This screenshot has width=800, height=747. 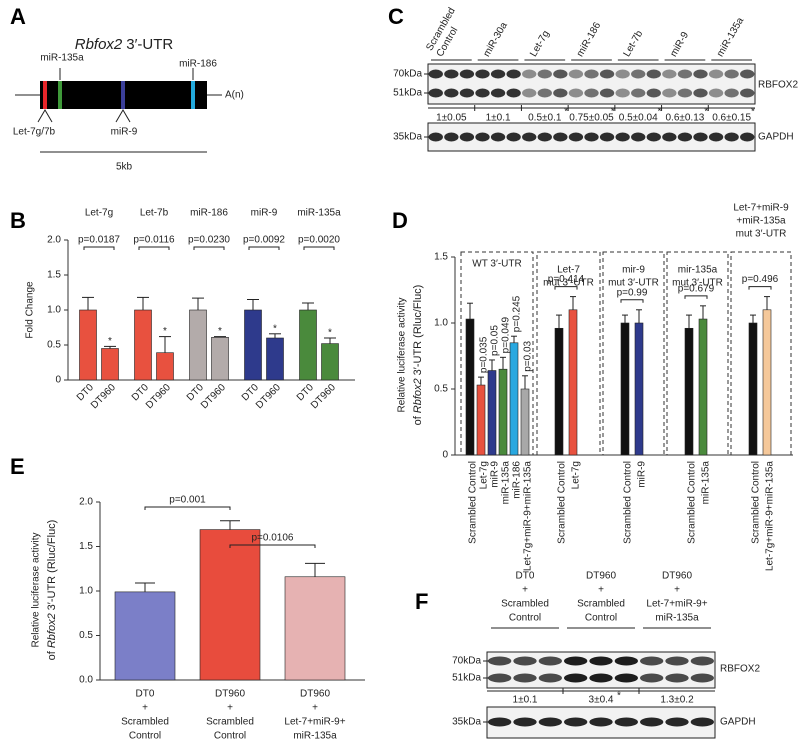 What do you see at coordinates (264, 213) in the screenshot?
I see `group-label: miR-9` at bounding box center [264, 213].